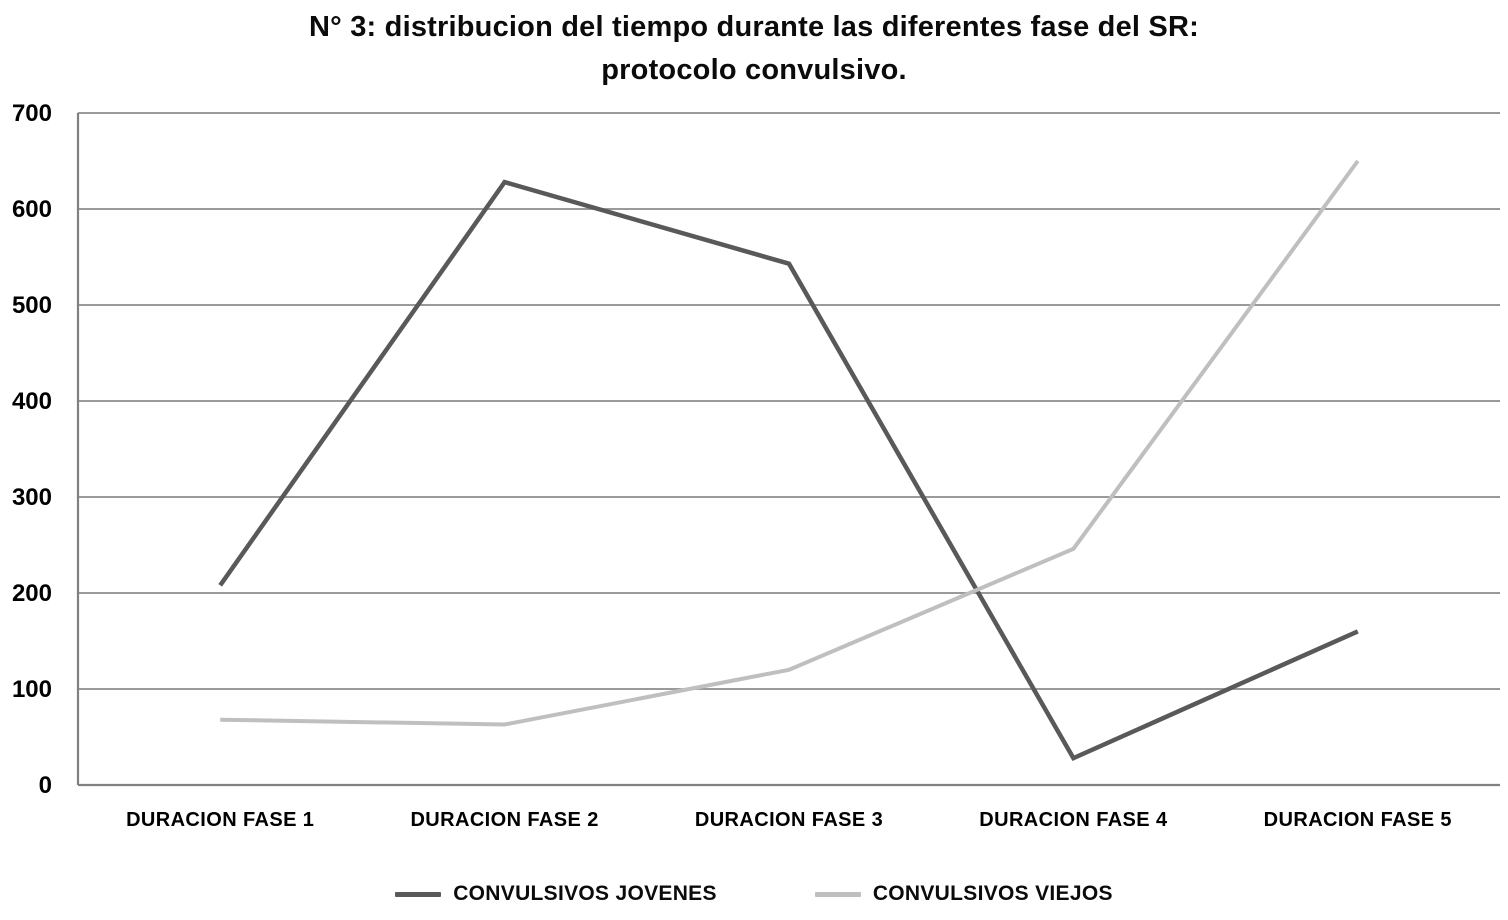 This screenshot has width=1508, height=920. I want to click on legend-item-jovenes: CONVULSIVOS JOVENES, so click(556, 894).